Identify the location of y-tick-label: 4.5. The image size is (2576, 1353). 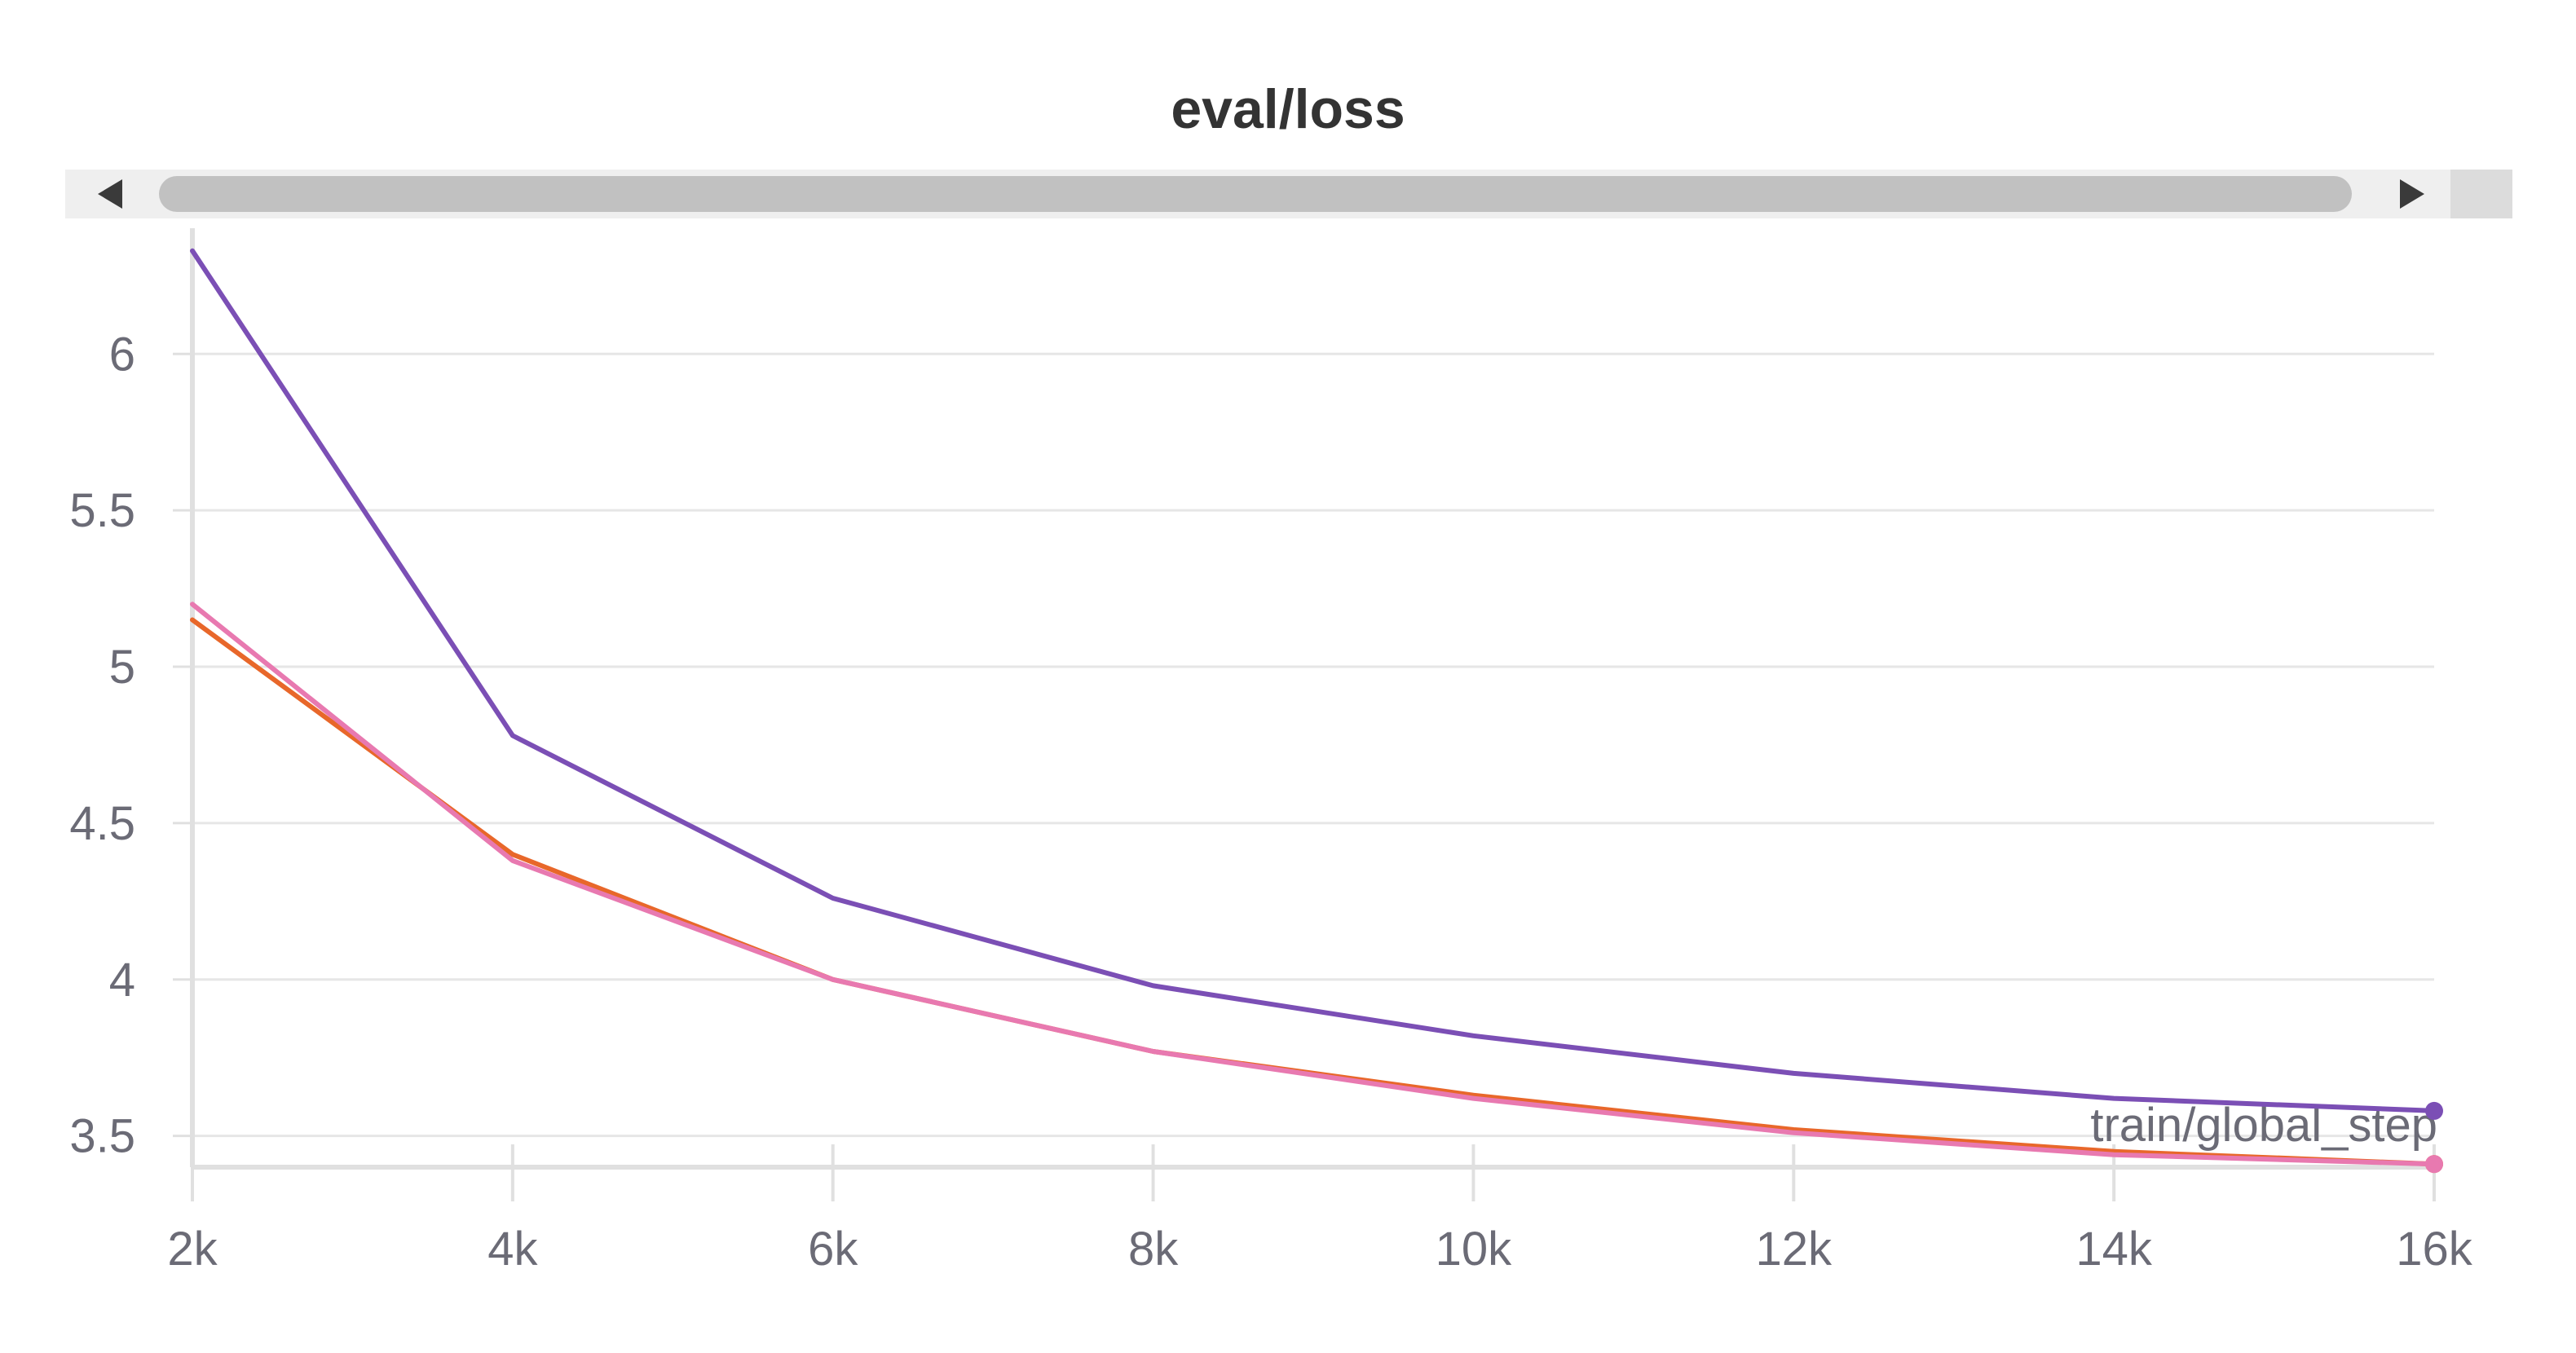
(102, 823).